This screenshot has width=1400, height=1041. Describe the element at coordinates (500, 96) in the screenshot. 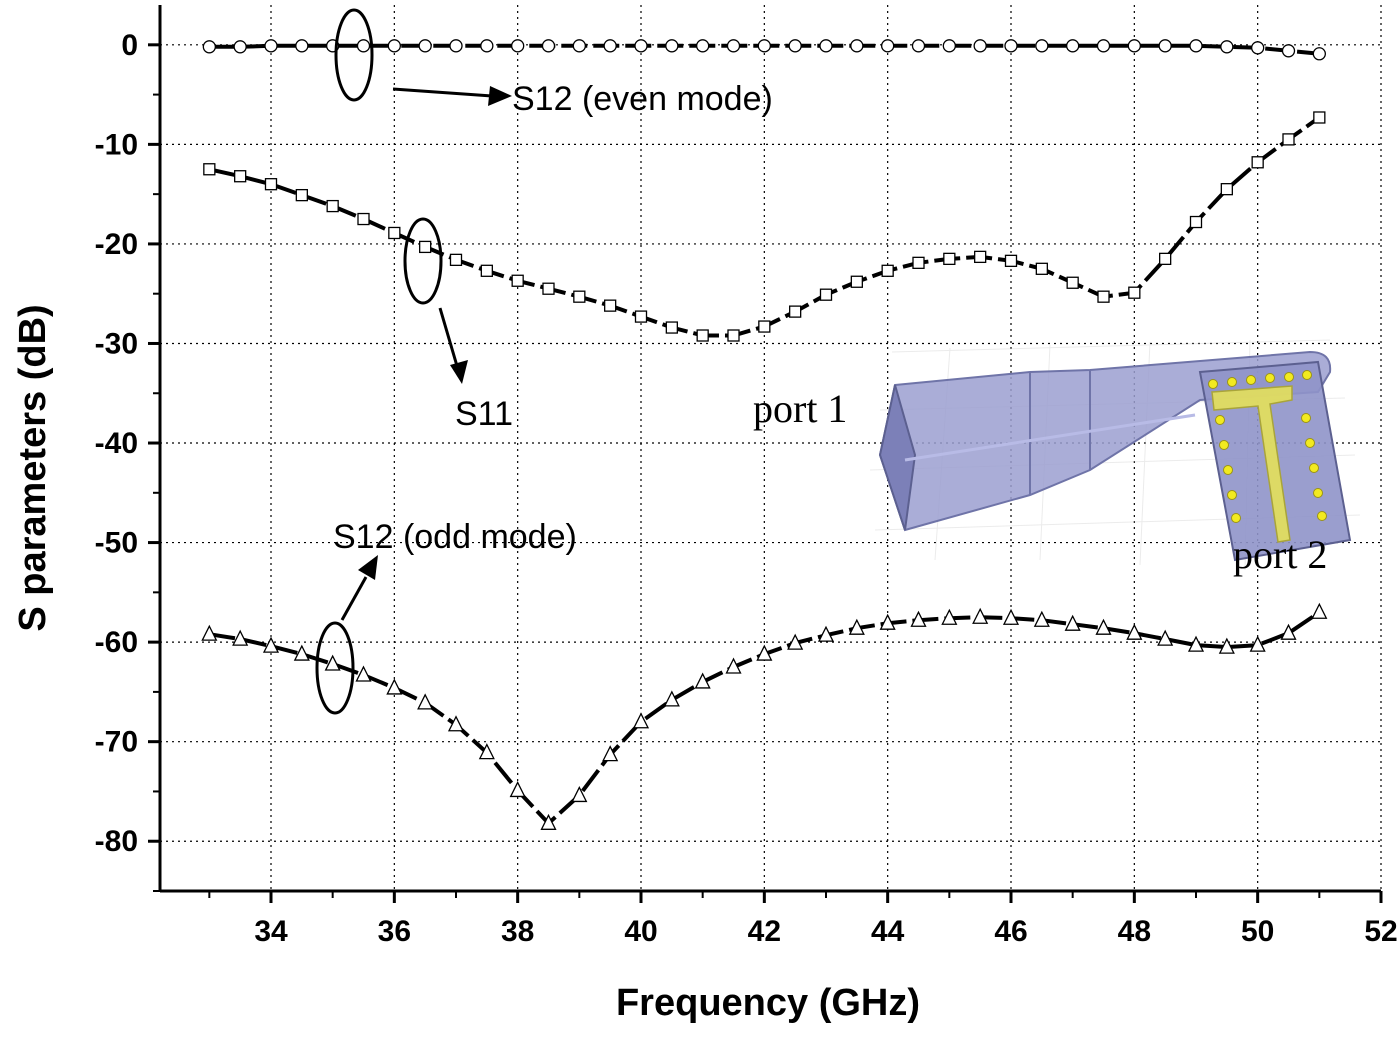

I see `even-mode-arrowhead` at that location.